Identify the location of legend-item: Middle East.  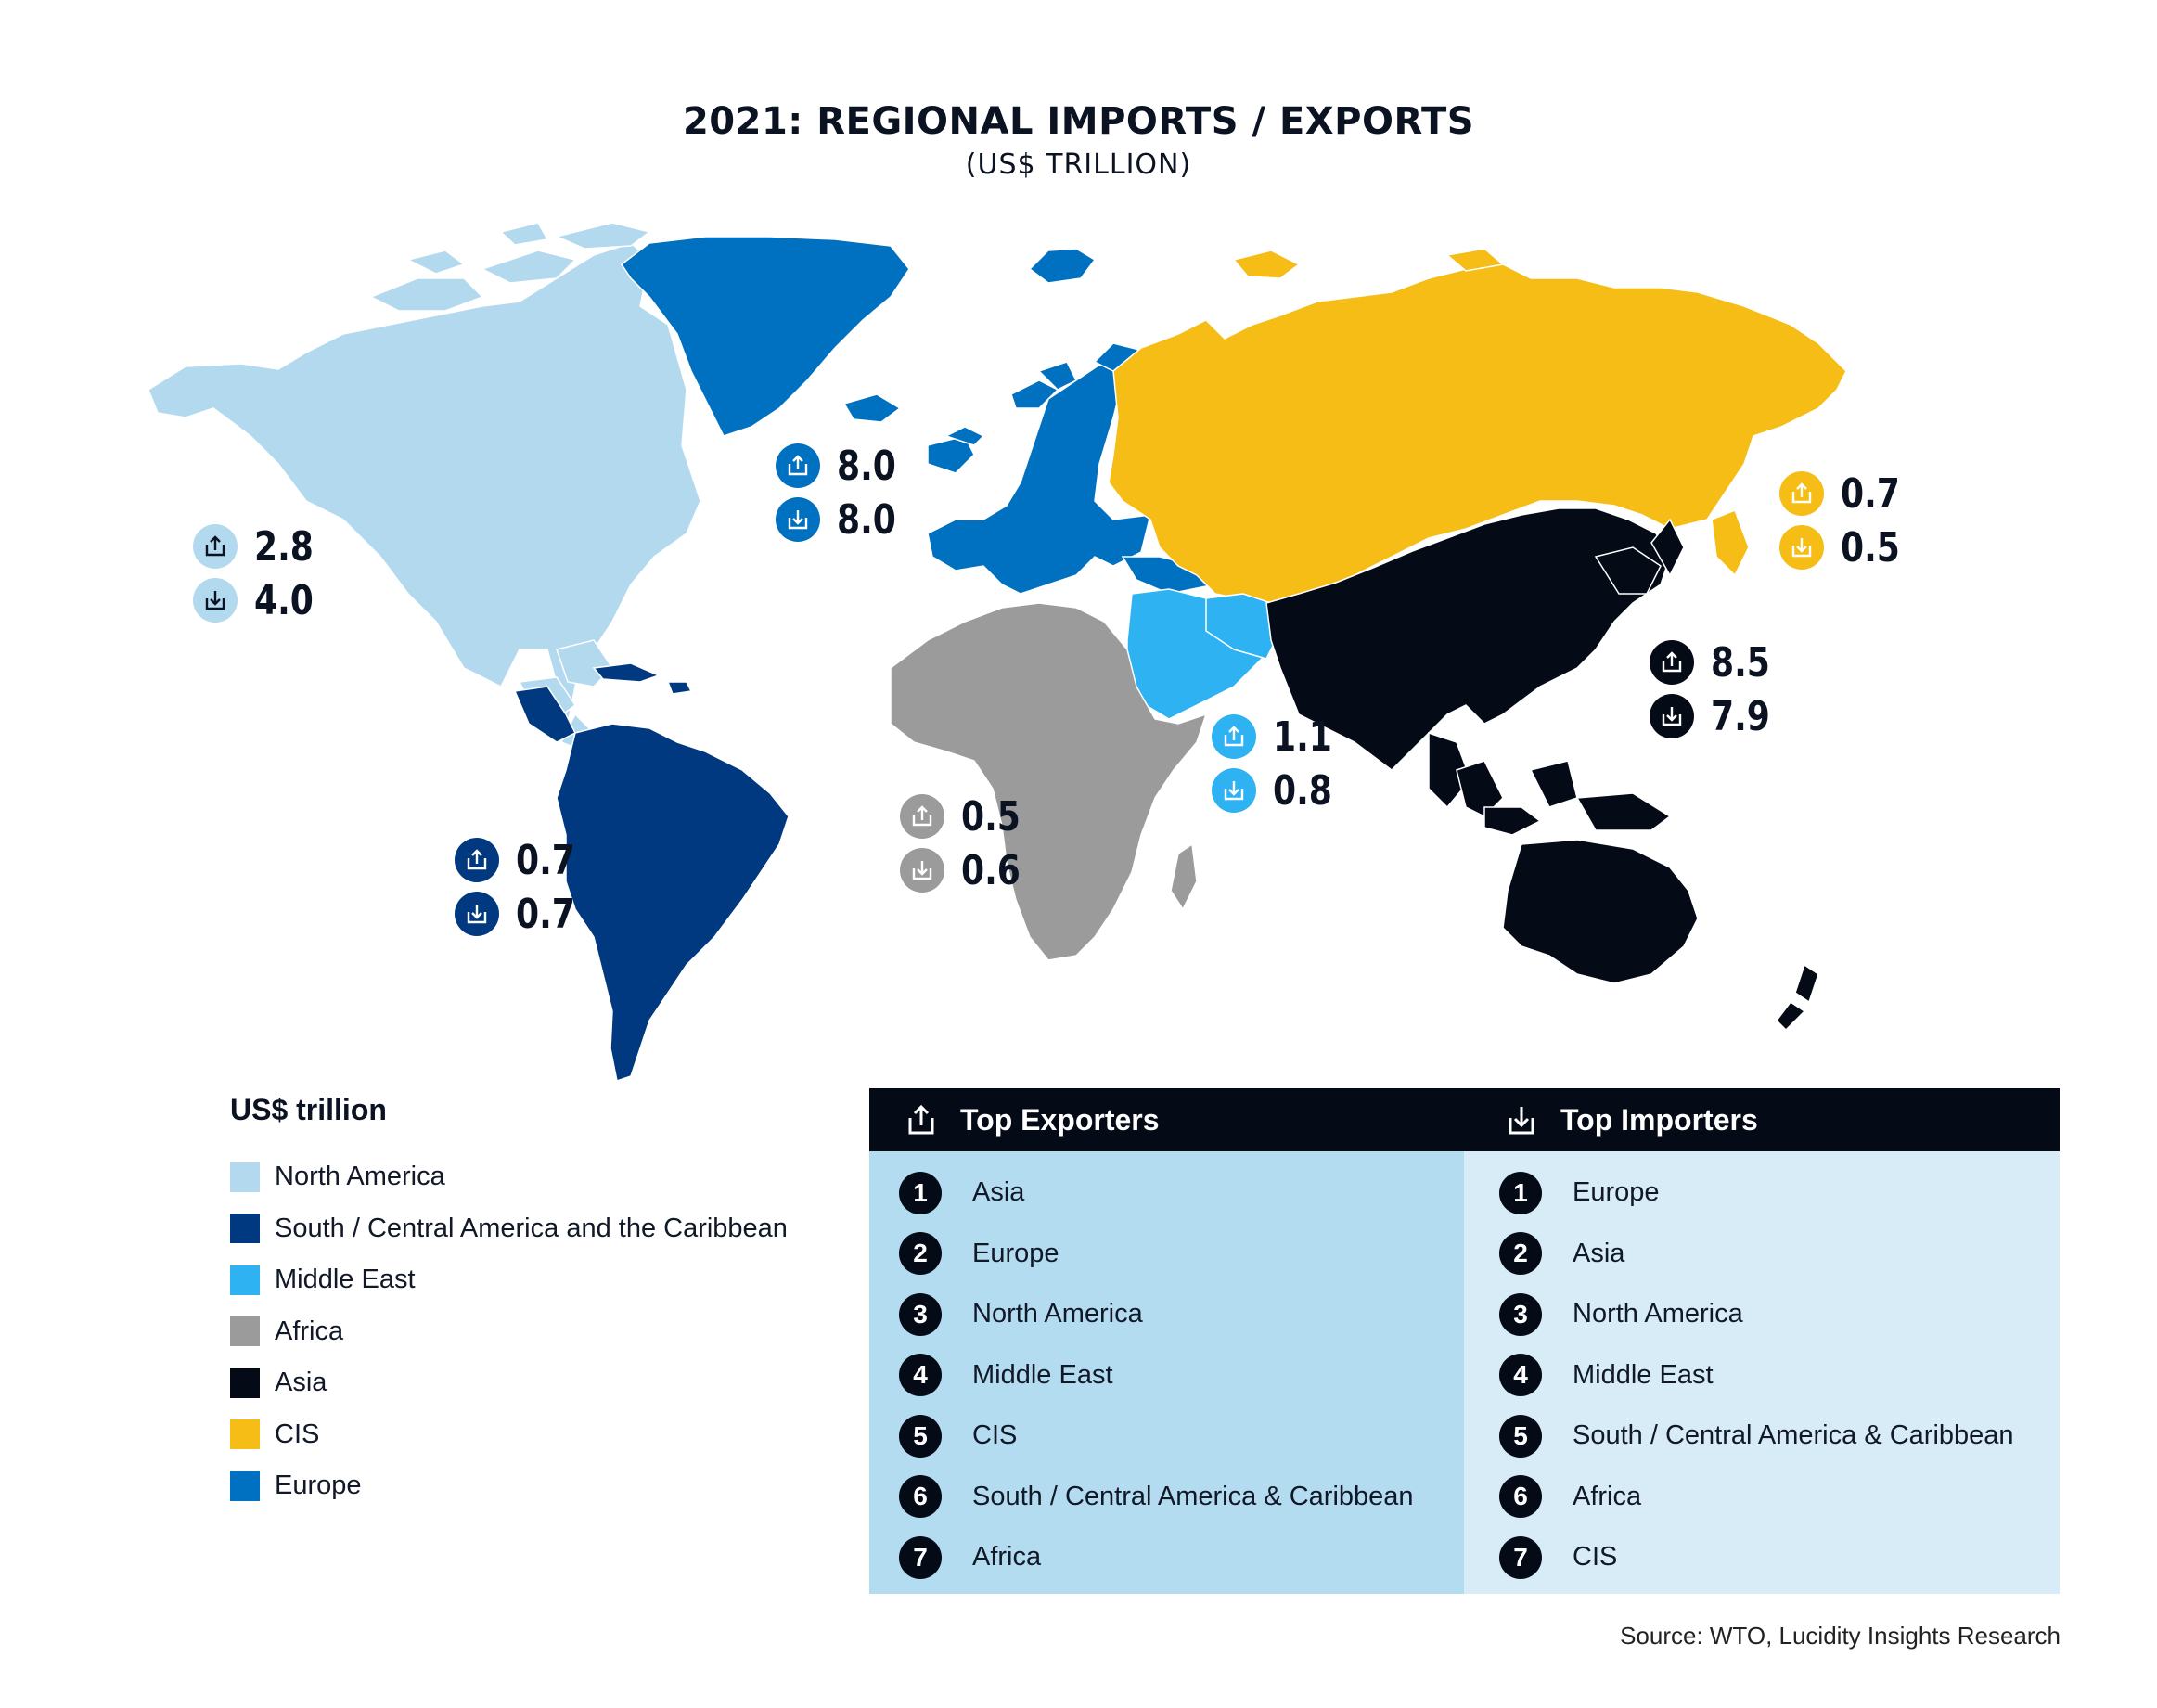
(509, 1280).